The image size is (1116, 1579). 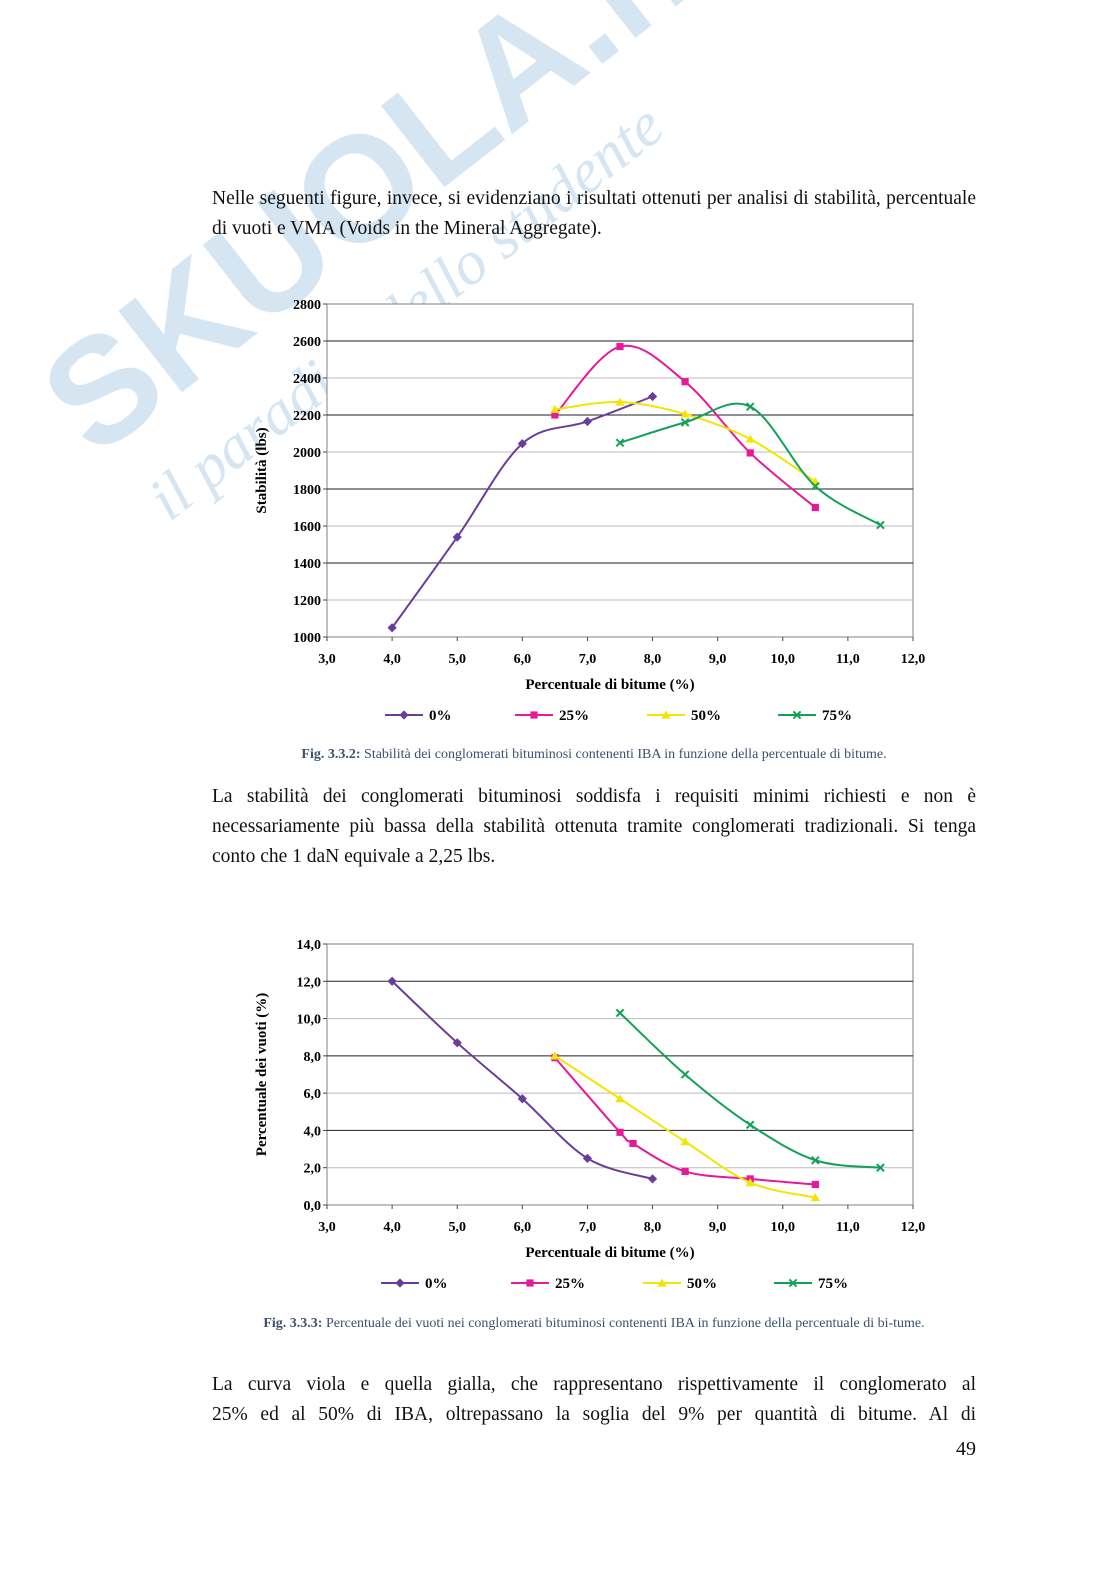 I want to click on series-line, so click(x=522, y=512).